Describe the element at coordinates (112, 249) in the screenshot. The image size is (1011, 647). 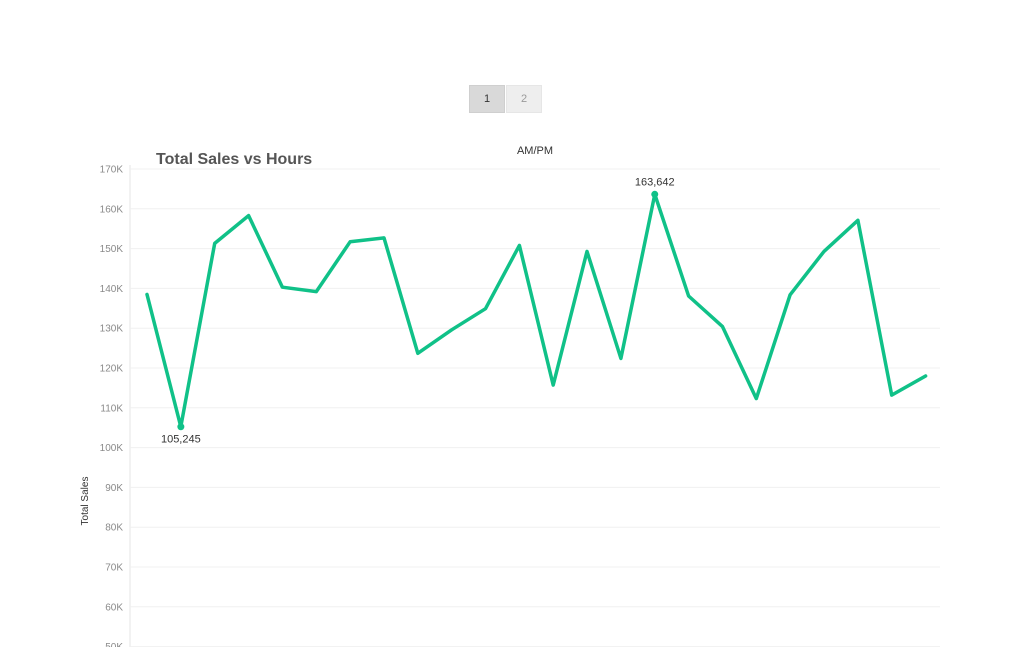
I see `y-tick-label: 150K` at that location.